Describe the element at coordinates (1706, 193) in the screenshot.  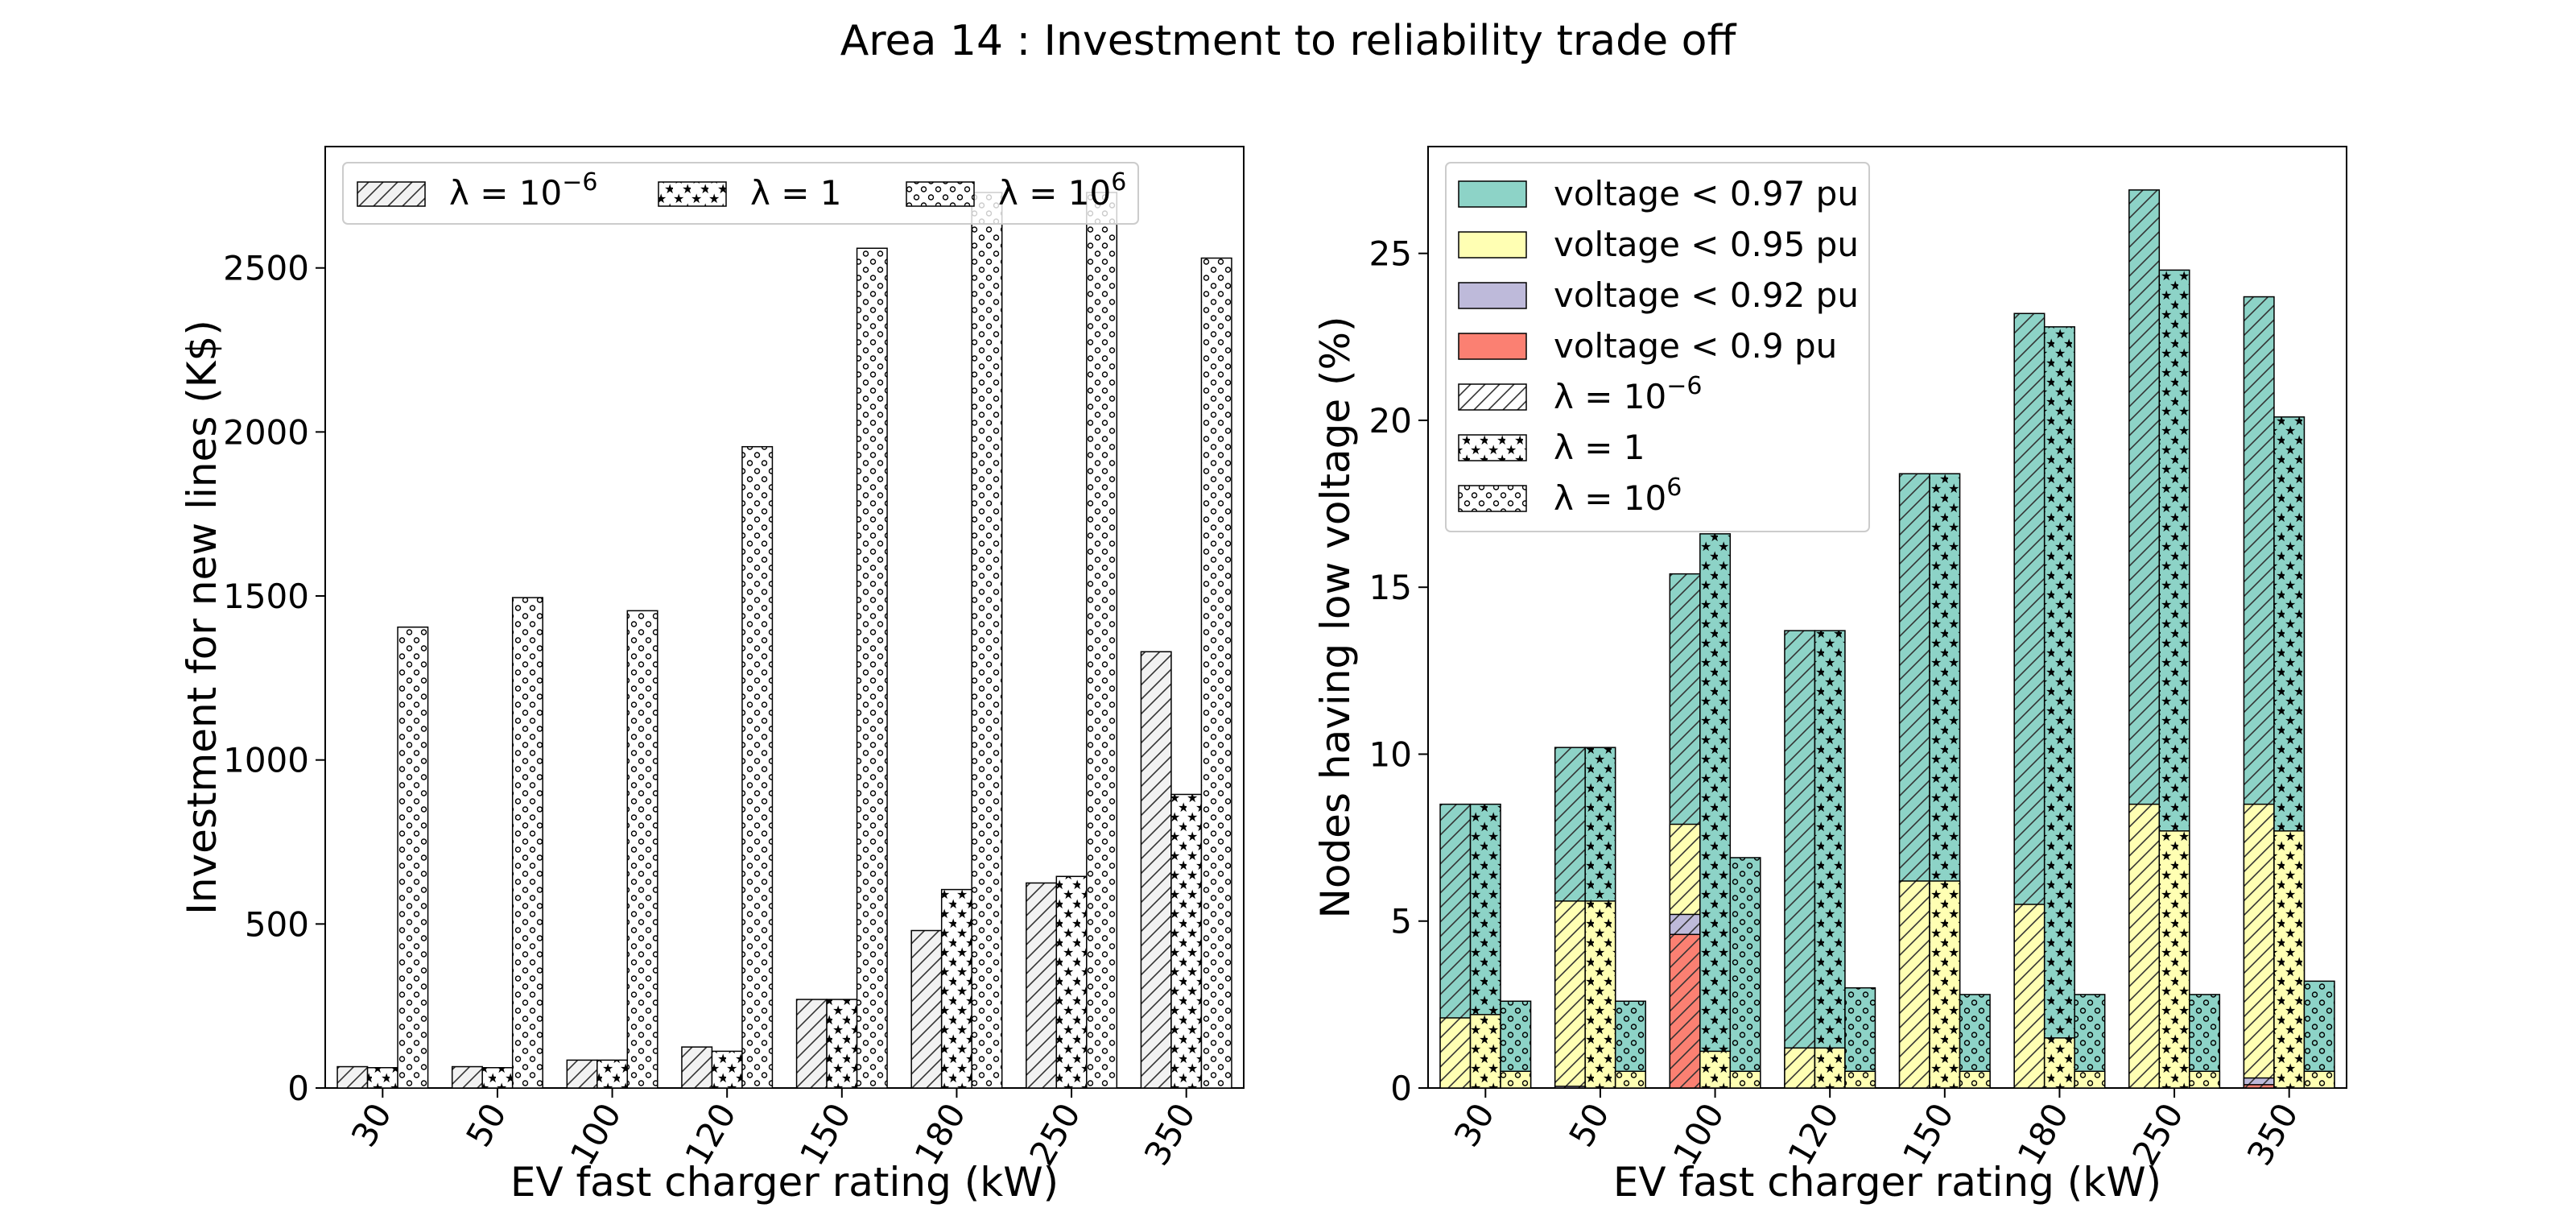
I see `legend-label: voltage < 0.97 pu` at that location.